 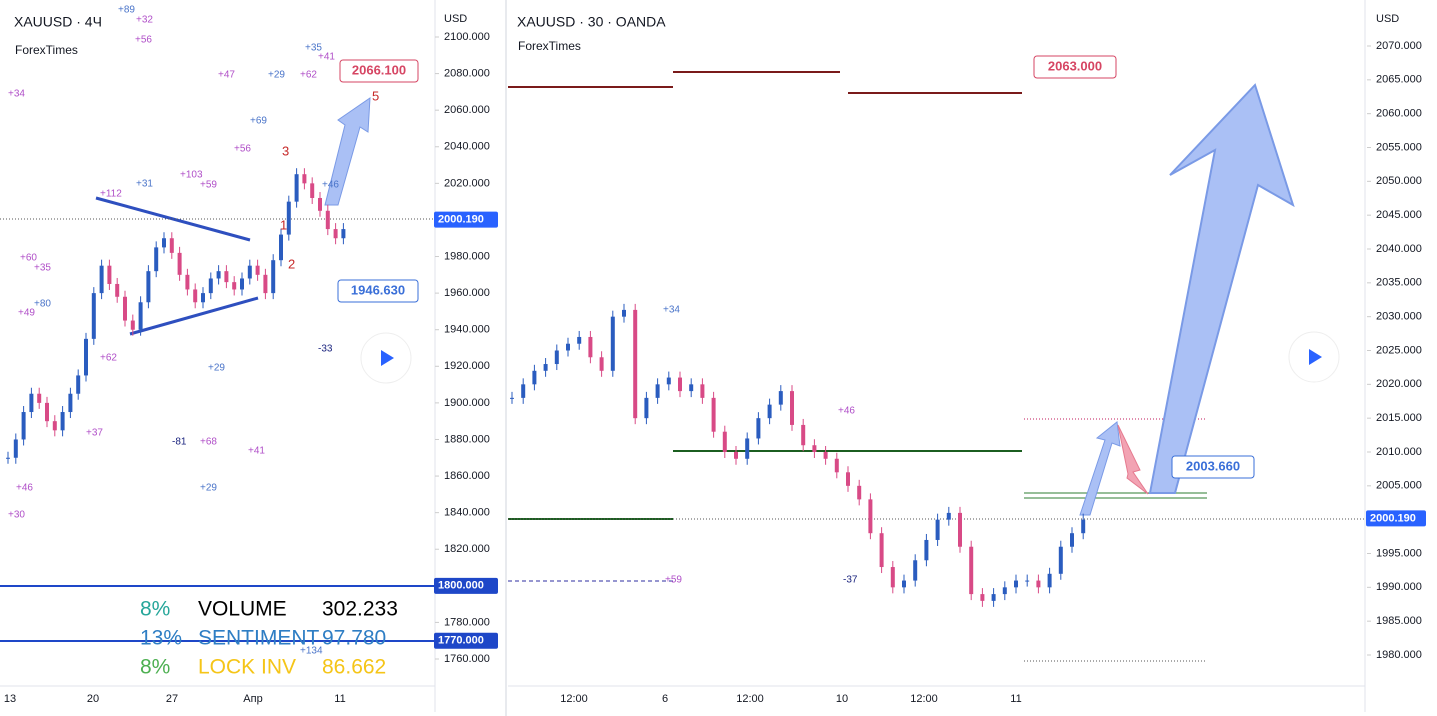 What do you see at coordinates (1399, 215) in the screenshot?
I see `y-tick-label: 2045.000` at bounding box center [1399, 215].